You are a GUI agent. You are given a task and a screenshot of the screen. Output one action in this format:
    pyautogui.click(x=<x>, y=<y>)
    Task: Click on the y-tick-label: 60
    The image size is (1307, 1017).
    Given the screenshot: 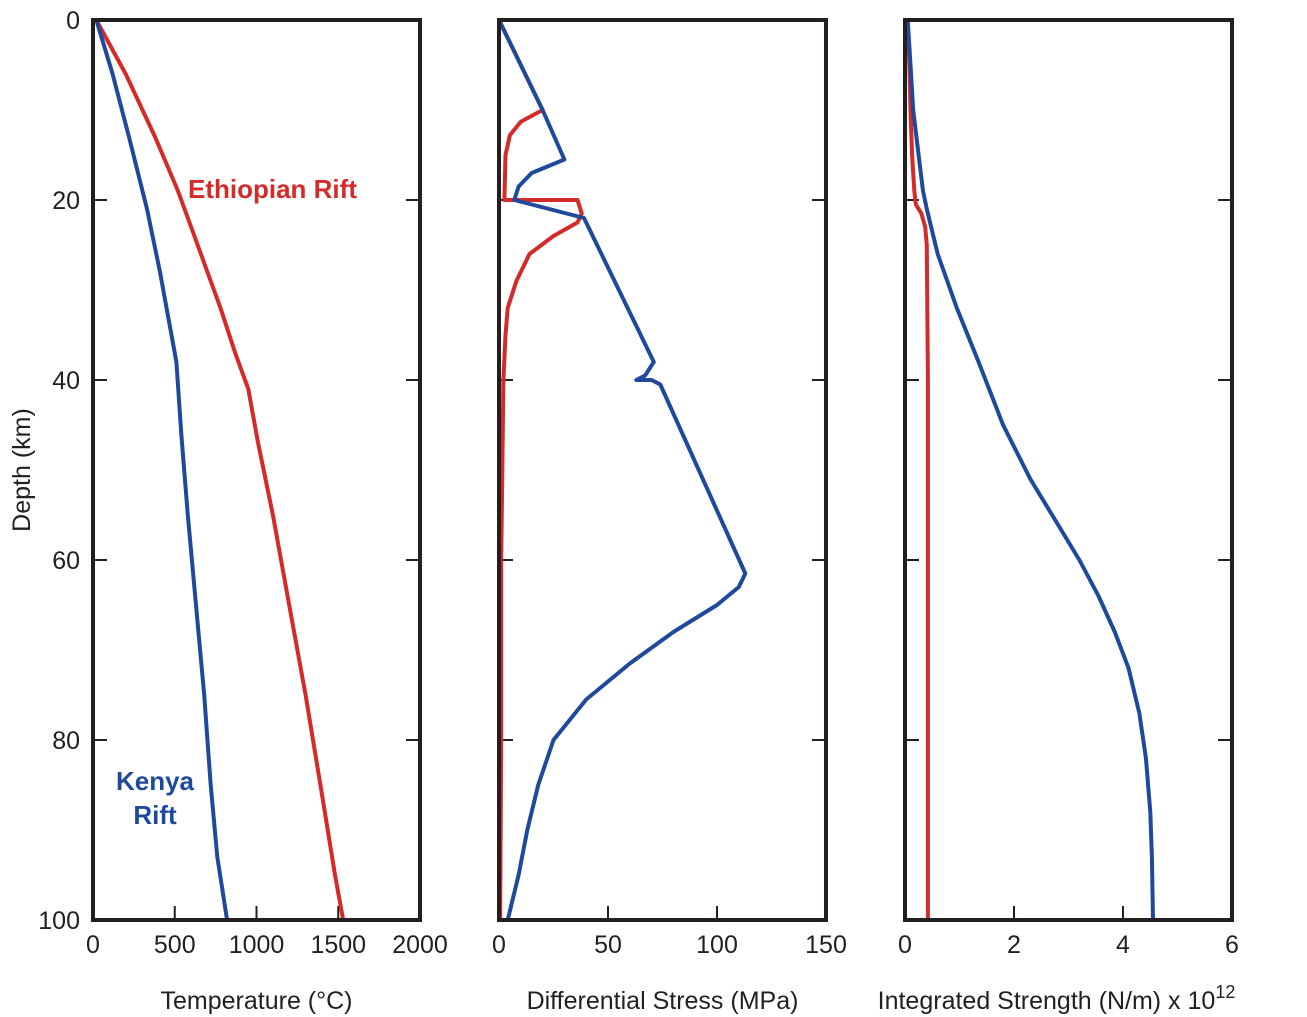 What is the action you would take?
    pyautogui.click(x=66, y=561)
    